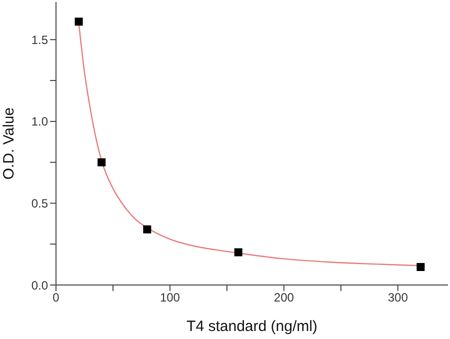  What do you see at coordinates (39, 39) in the screenshot?
I see `y-tick-label: 1.5` at bounding box center [39, 39].